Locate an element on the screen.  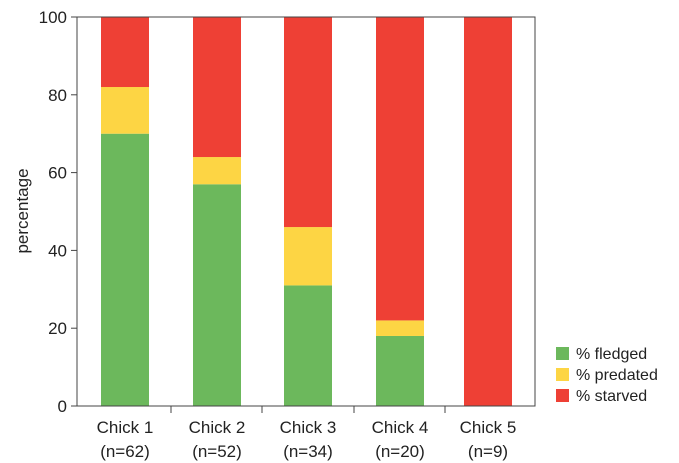
x-tick-label: Chick 1 is located at coordinates (125, 427).